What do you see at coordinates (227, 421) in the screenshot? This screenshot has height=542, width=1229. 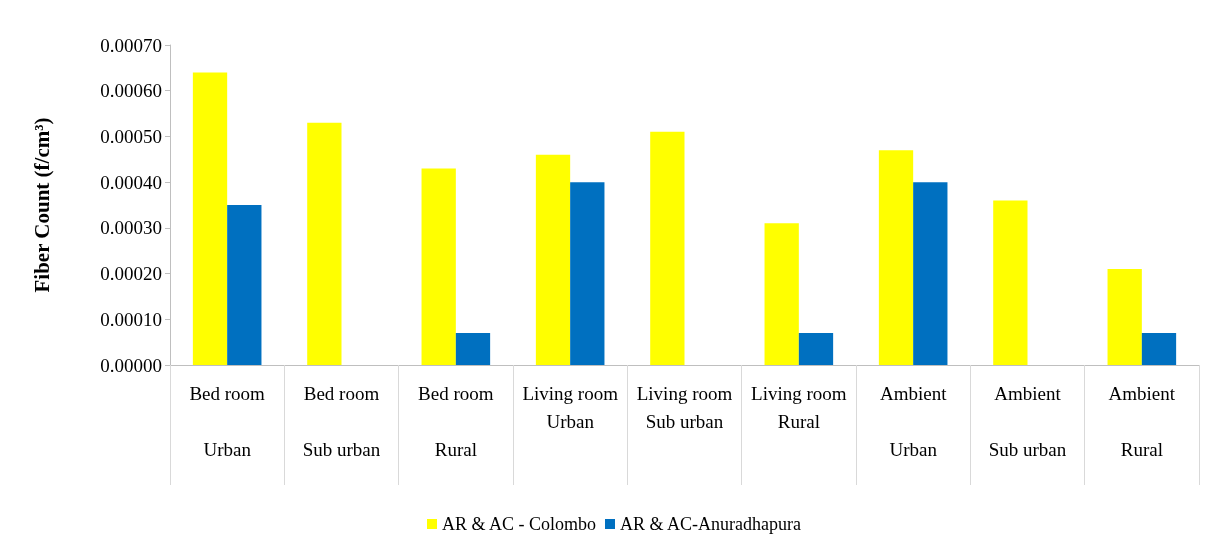 I see `category-label: Bed room Urban` at bounding box center [227, 421].